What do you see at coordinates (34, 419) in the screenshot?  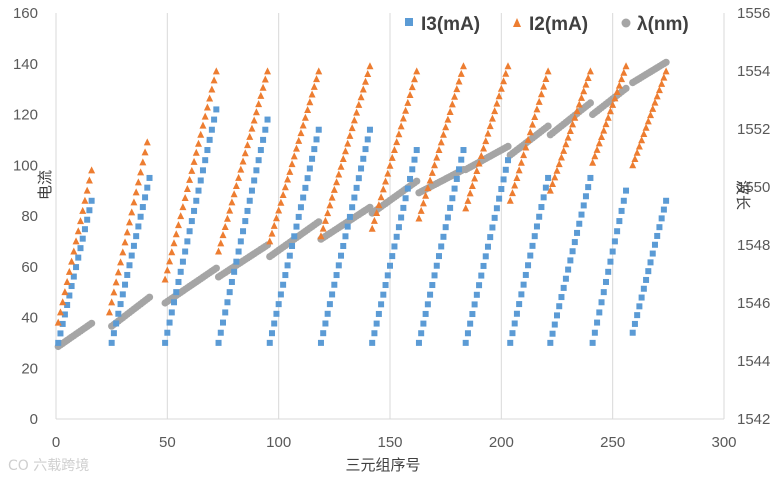 I see `y-left-tick-label: 0` at bounding box center [34, 419].